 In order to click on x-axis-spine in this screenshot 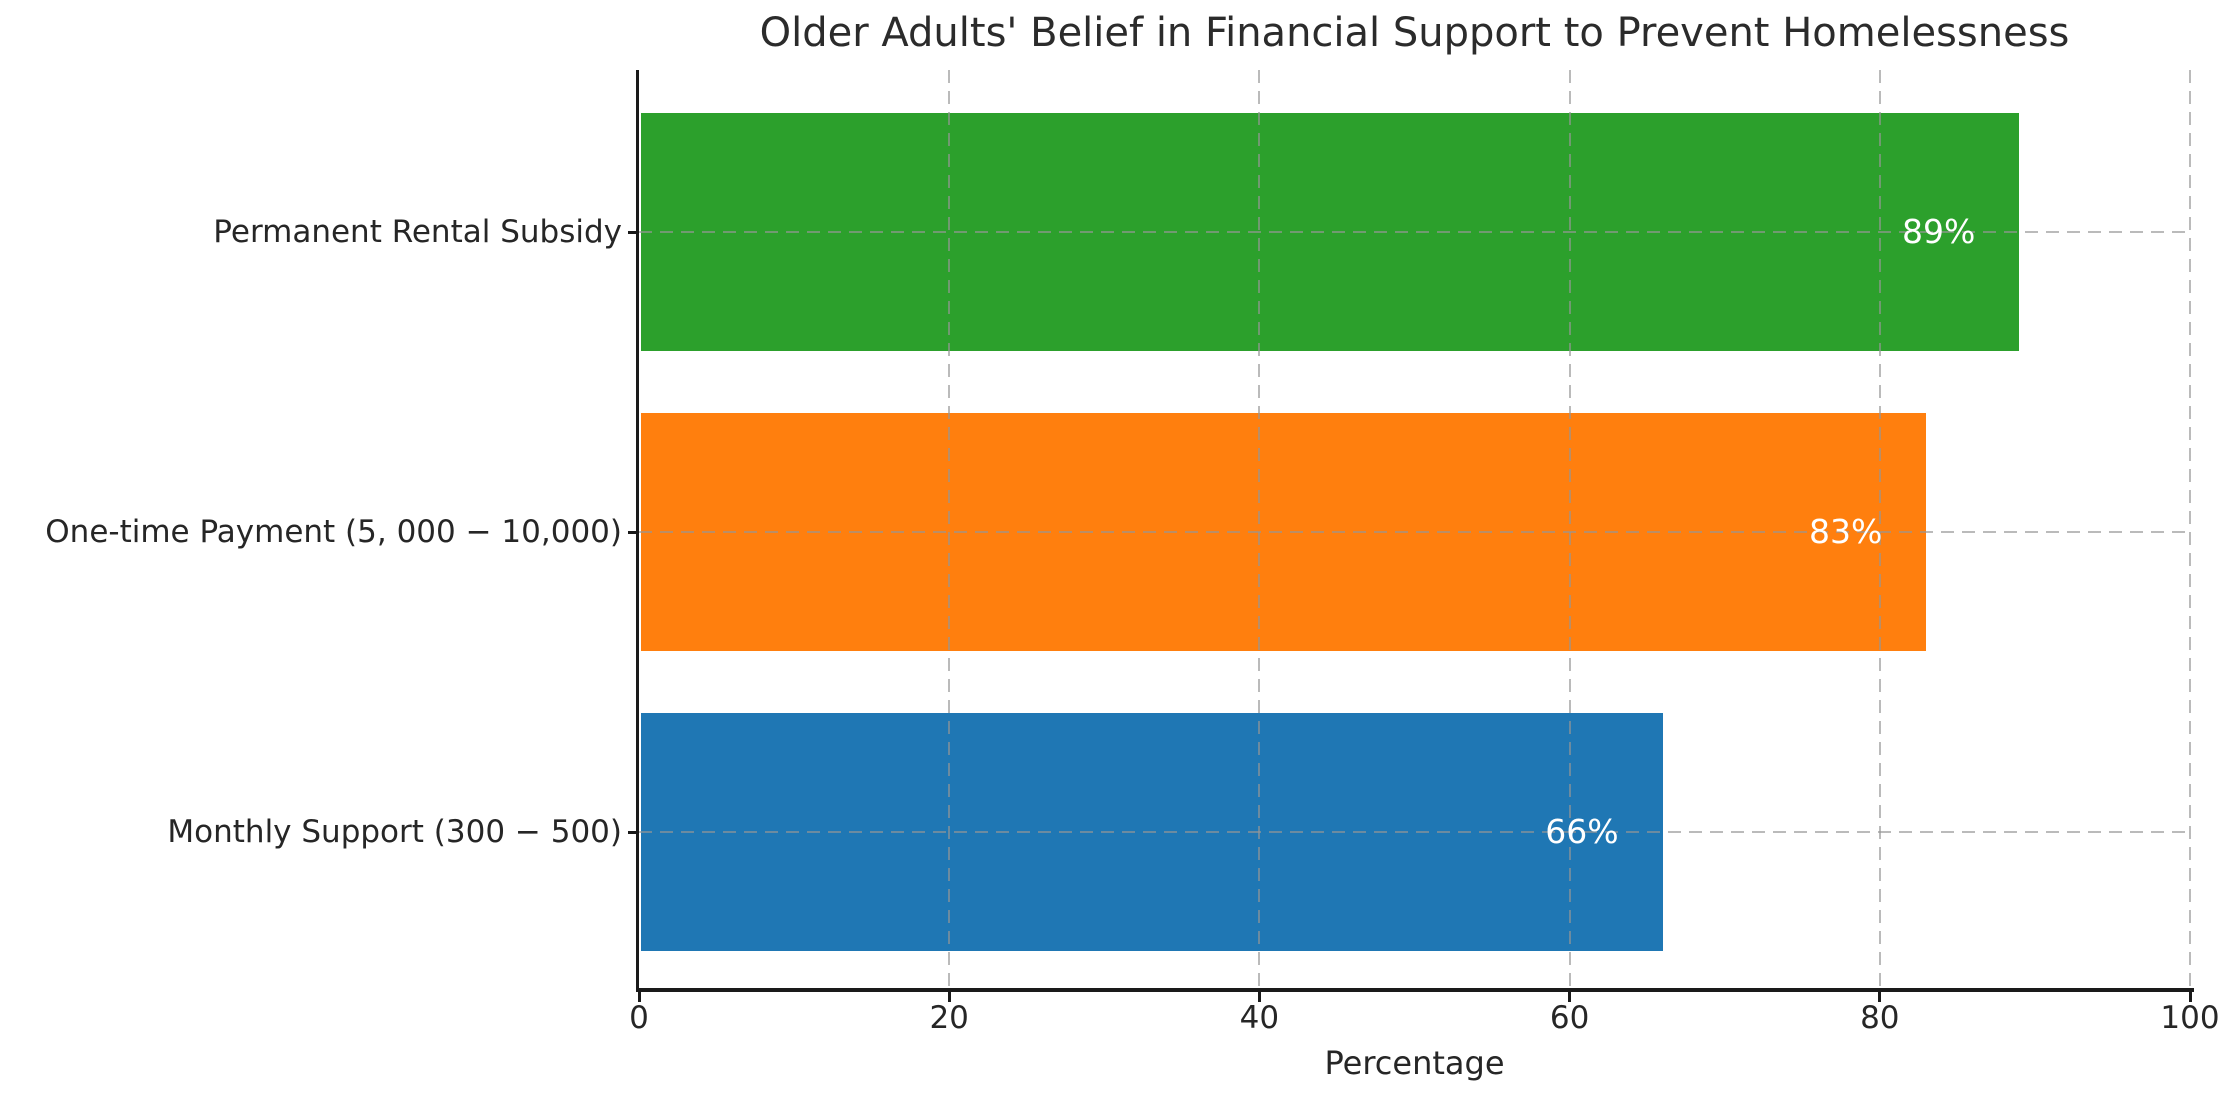, I will do `click(1415, 990)`.